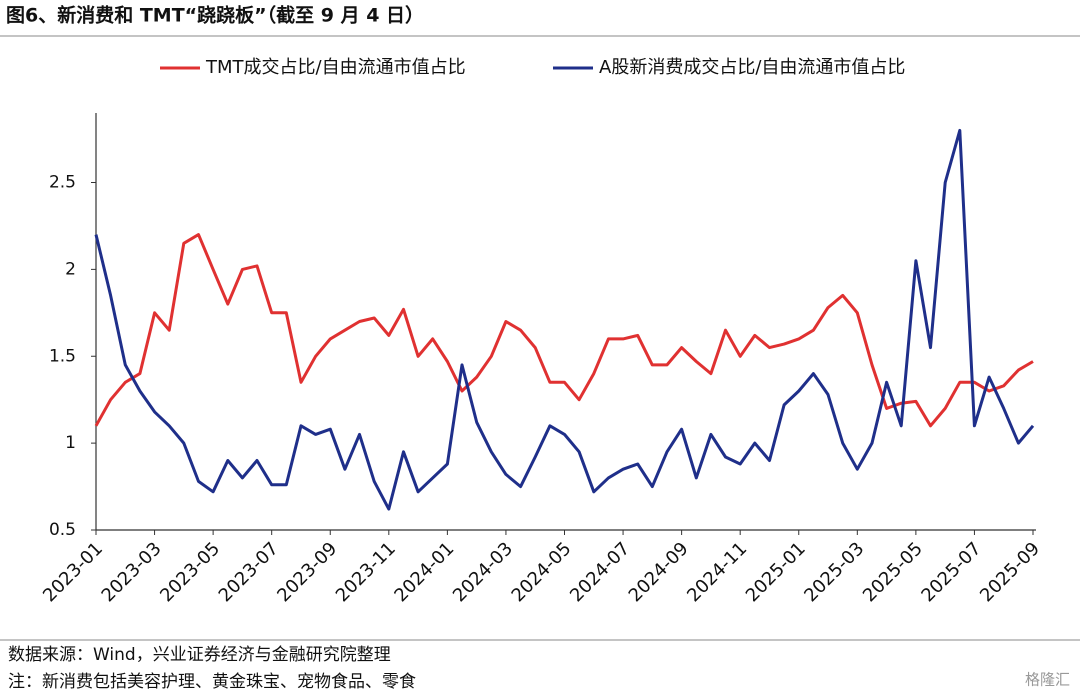 The image size is (1080, 694). What do you see at coordinates (132, 572) in the screenshot?
I see `x-tick-label: 2023-03` at bounding box center [132, 572].